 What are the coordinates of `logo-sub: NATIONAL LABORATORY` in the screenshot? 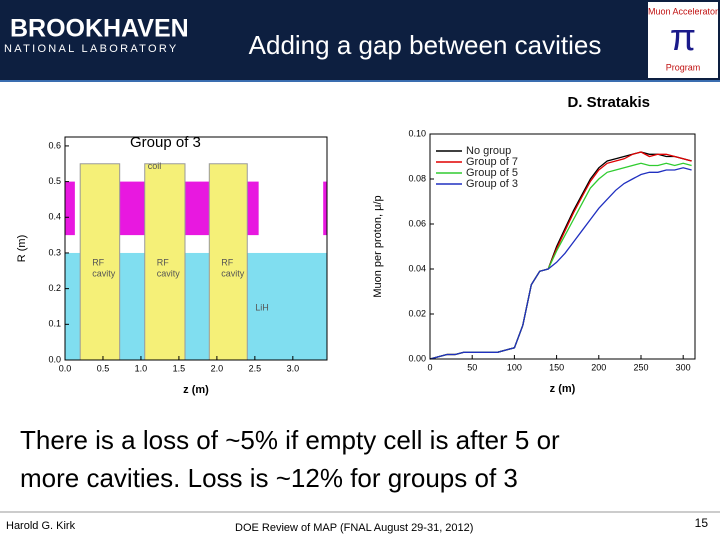 It's located at (91, 49).